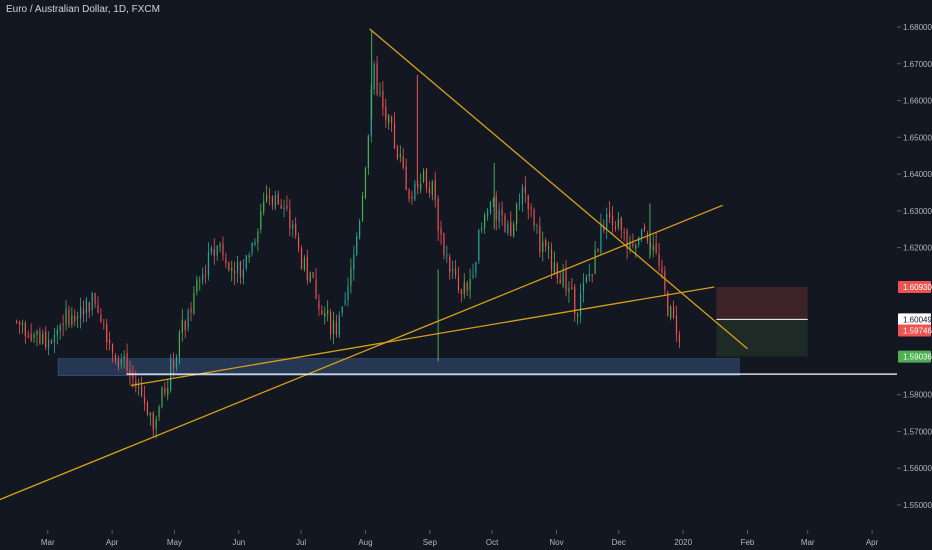  What do you see at coordinates (917, 330) in the screenshot?
I see `price-tag-label: 1.59746` at bounding box center [917, 330].